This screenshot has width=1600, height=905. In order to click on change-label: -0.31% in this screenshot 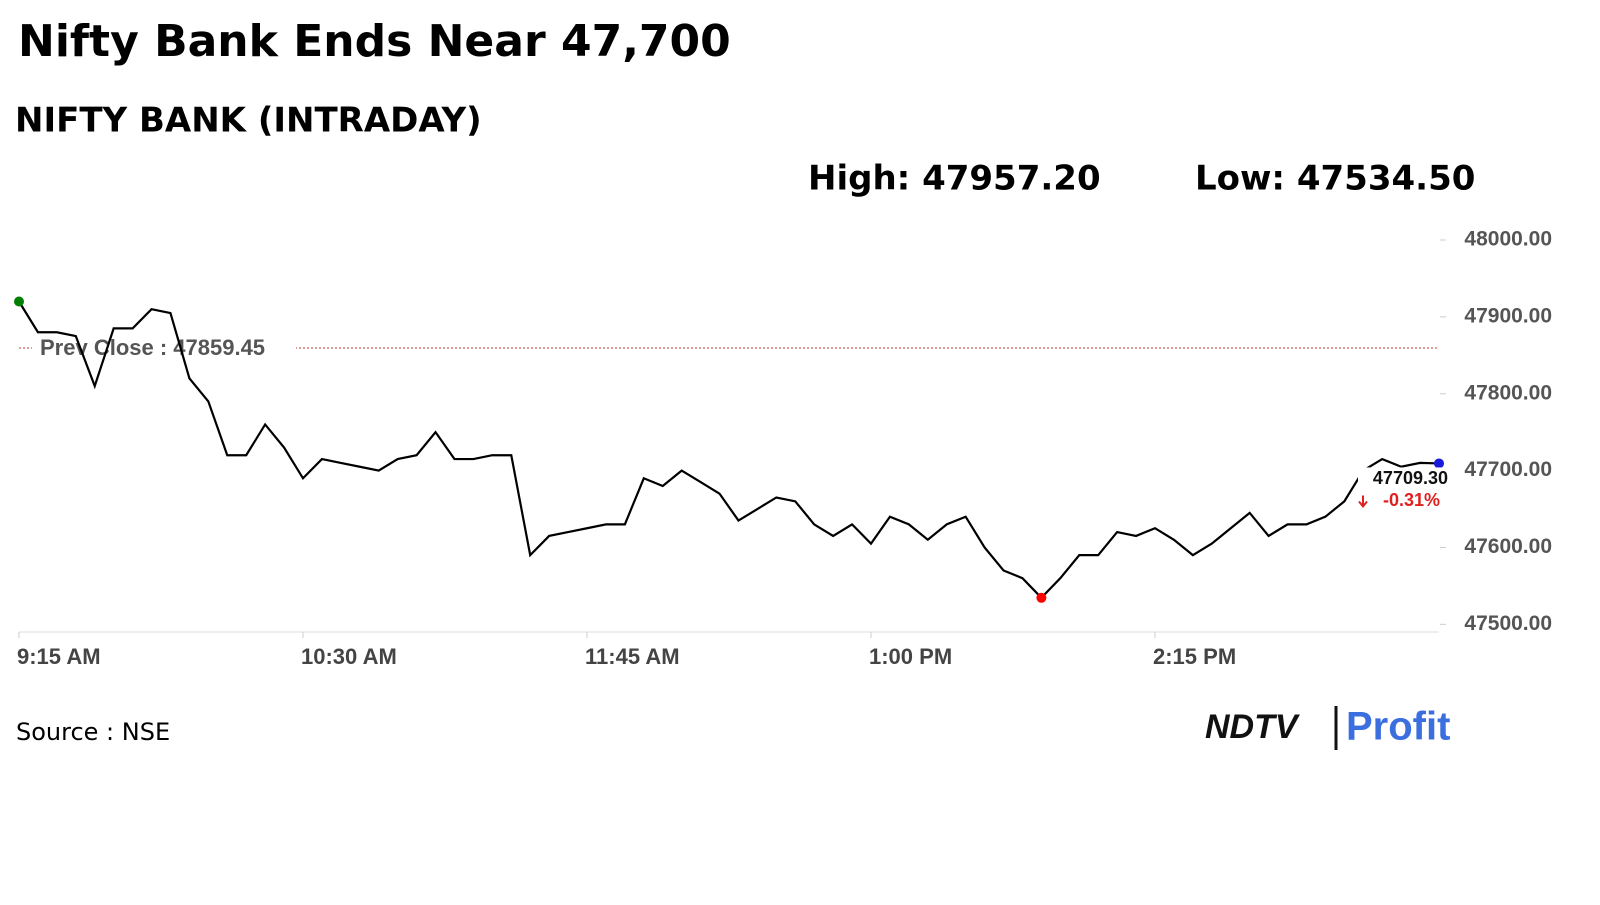, I will do `click(1411, 500)`.